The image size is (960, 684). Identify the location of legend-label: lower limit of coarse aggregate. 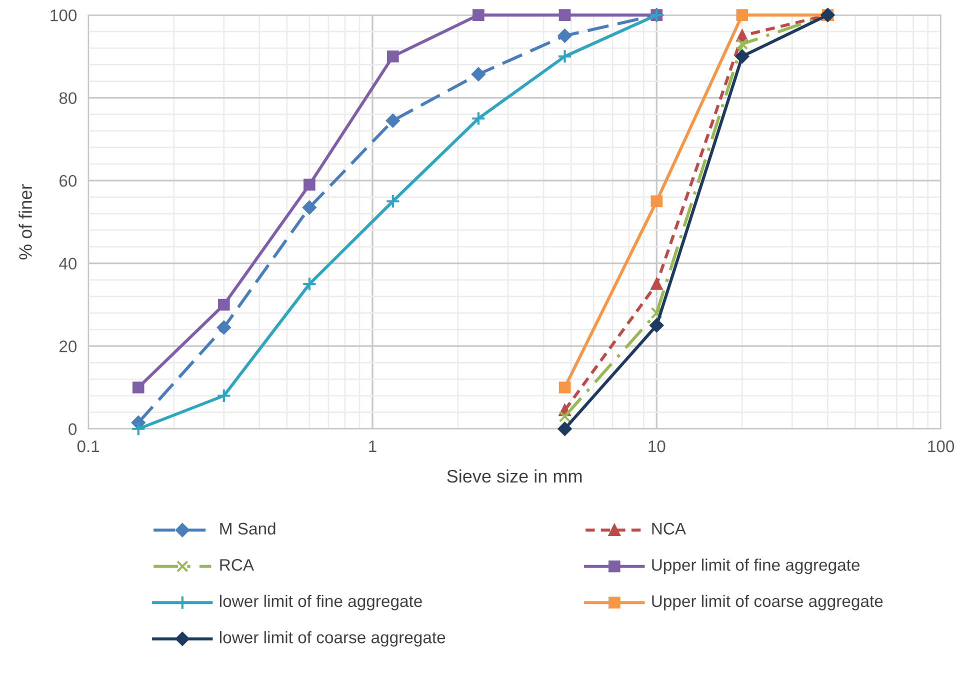
(333, 639).